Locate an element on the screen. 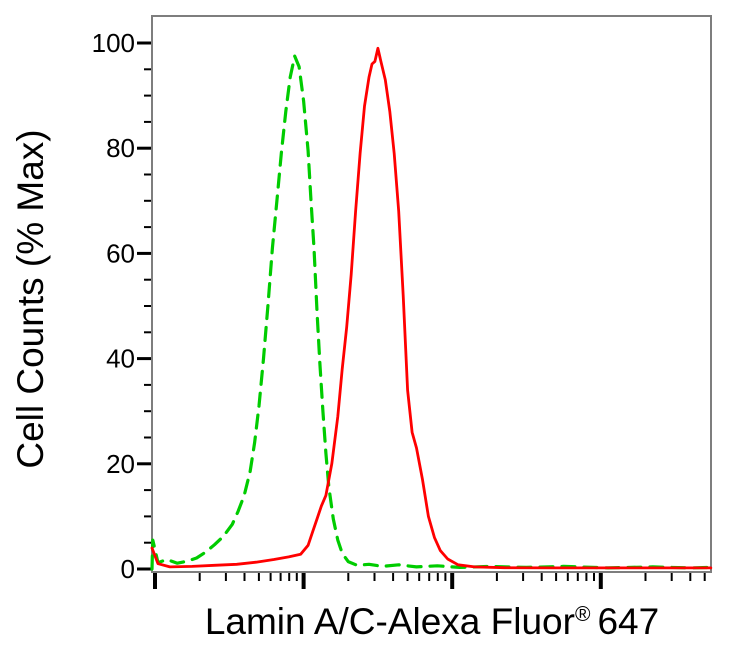 The width and height of the screenshot is (730, 646). y-axis-title: Cell Counts (% Max) is located at coordinates (30, 299).